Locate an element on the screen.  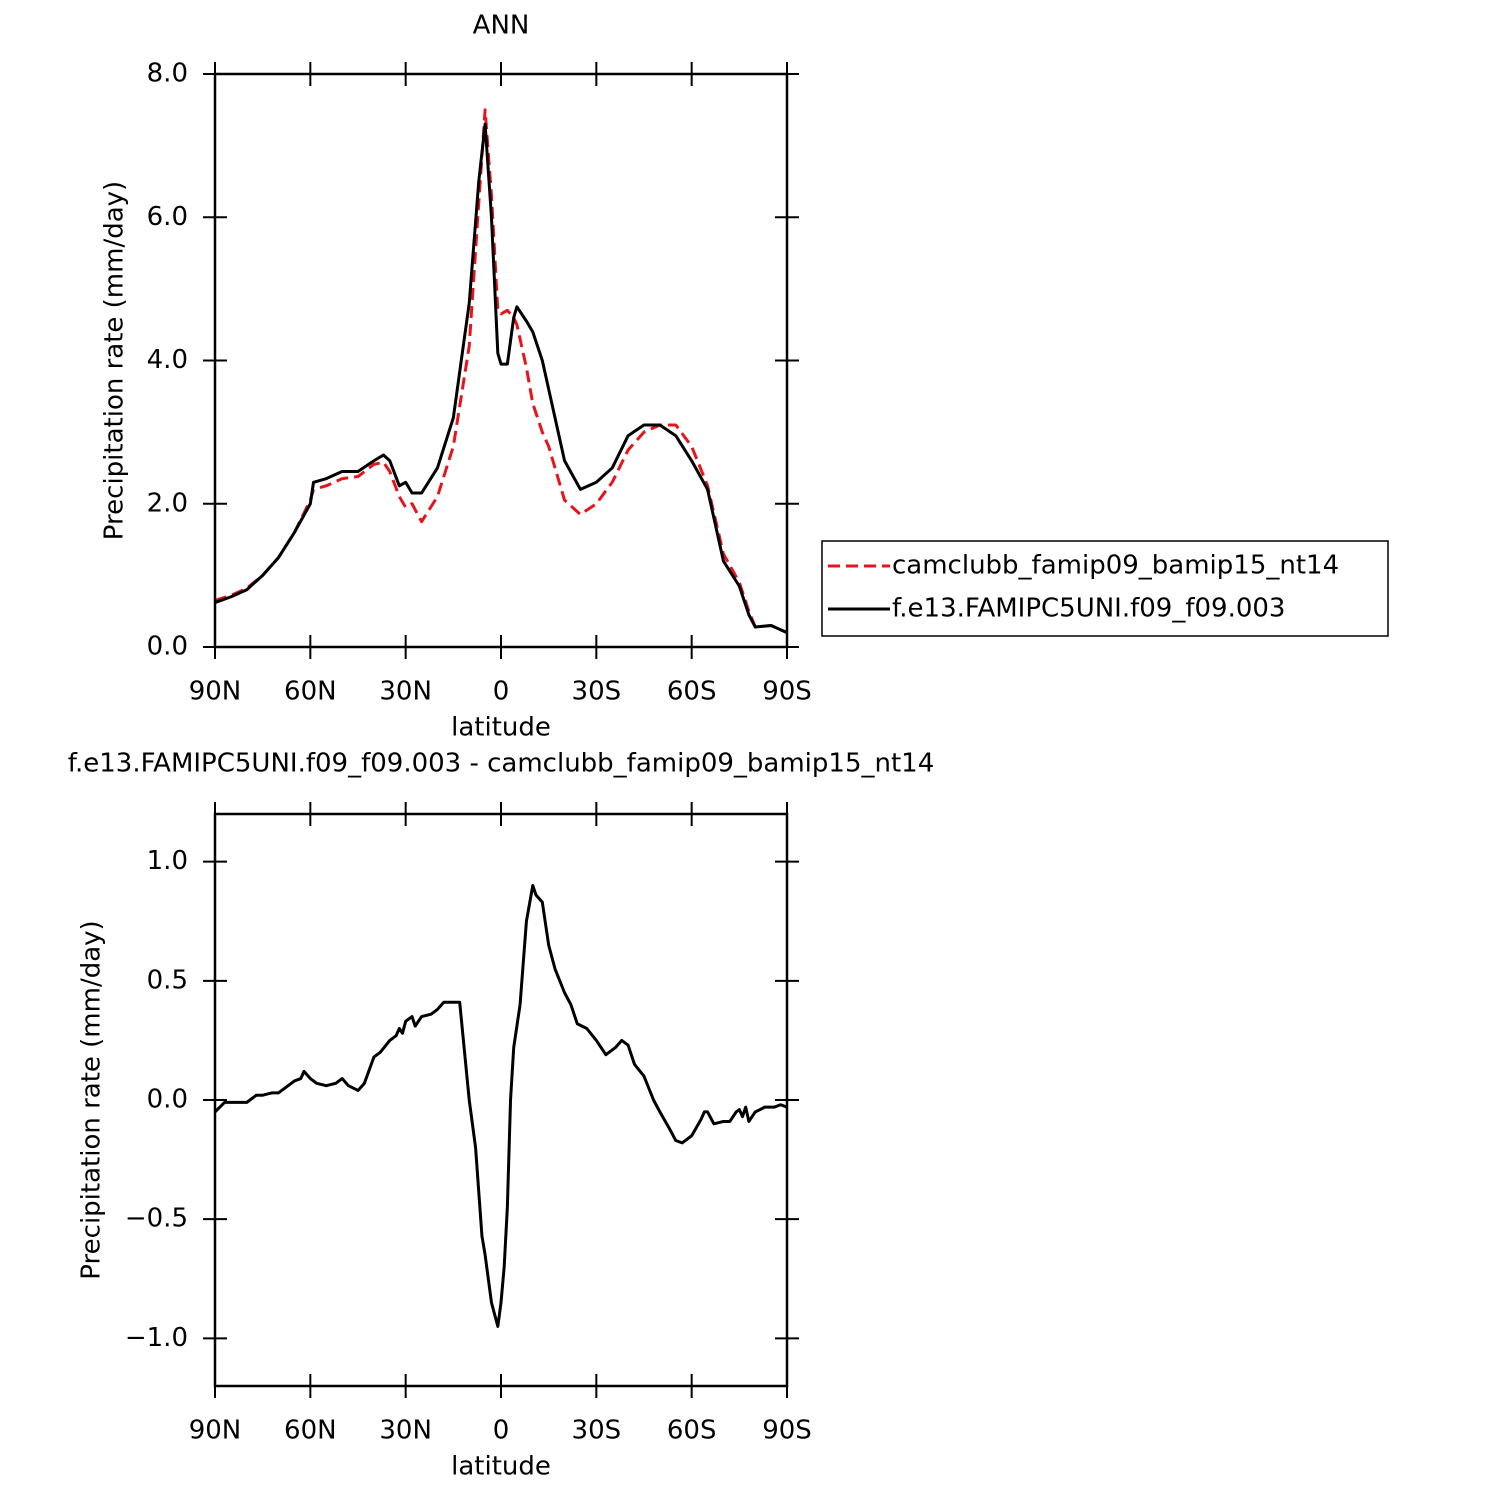
y-tick-label: 0.5 is located at coordinates (167, 980).